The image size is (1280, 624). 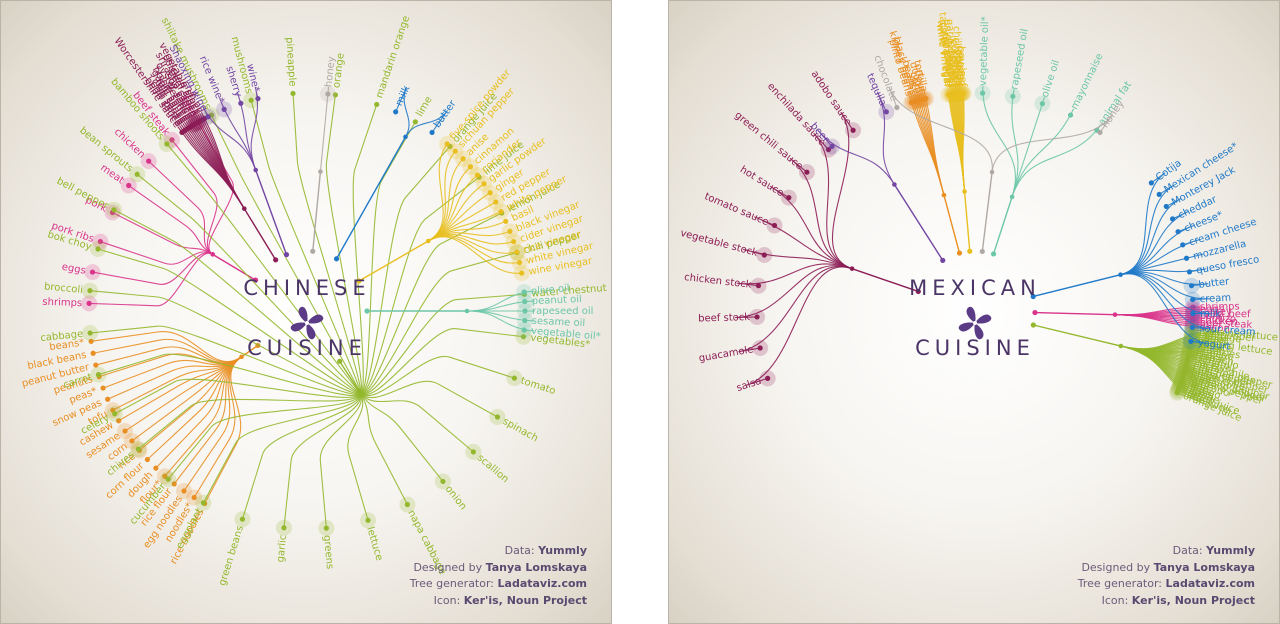 I want to click on leaf-node-tequila, so click(x=886, y=112).